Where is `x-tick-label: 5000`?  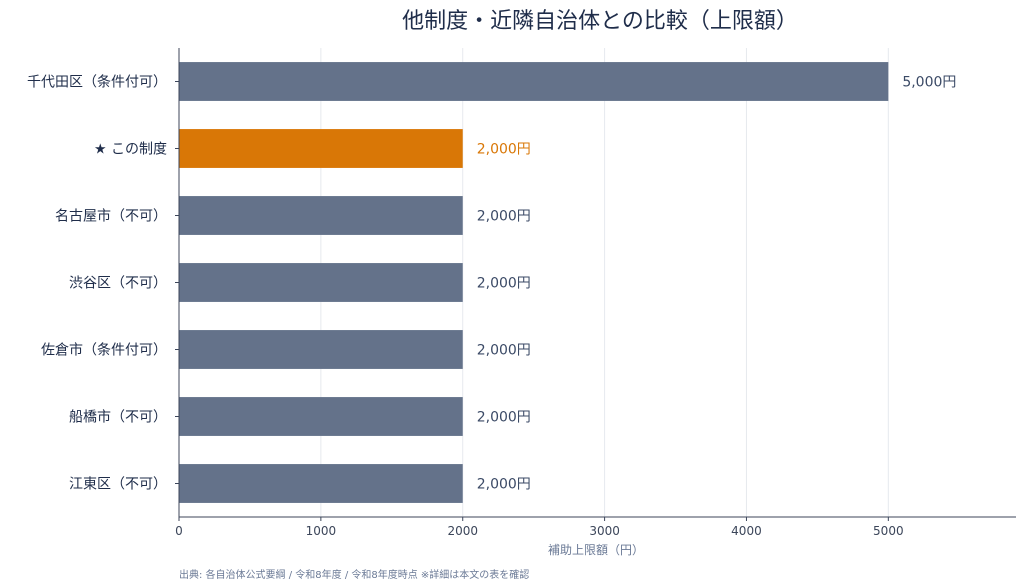 x-tick-label: 5000 is located at coordinates (888, 531).